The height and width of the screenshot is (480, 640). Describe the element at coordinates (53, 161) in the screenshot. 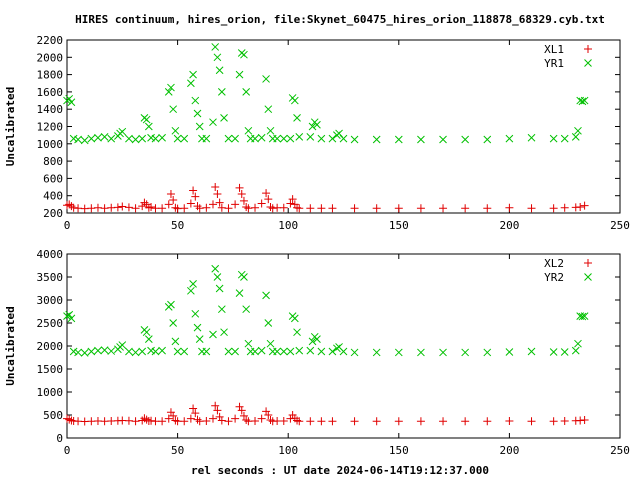

I see `y-tick-label: 800` at that location.